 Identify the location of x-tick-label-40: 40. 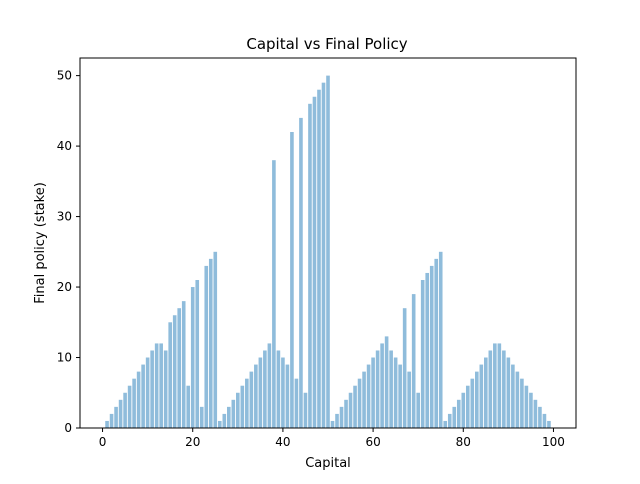
(282, 442).